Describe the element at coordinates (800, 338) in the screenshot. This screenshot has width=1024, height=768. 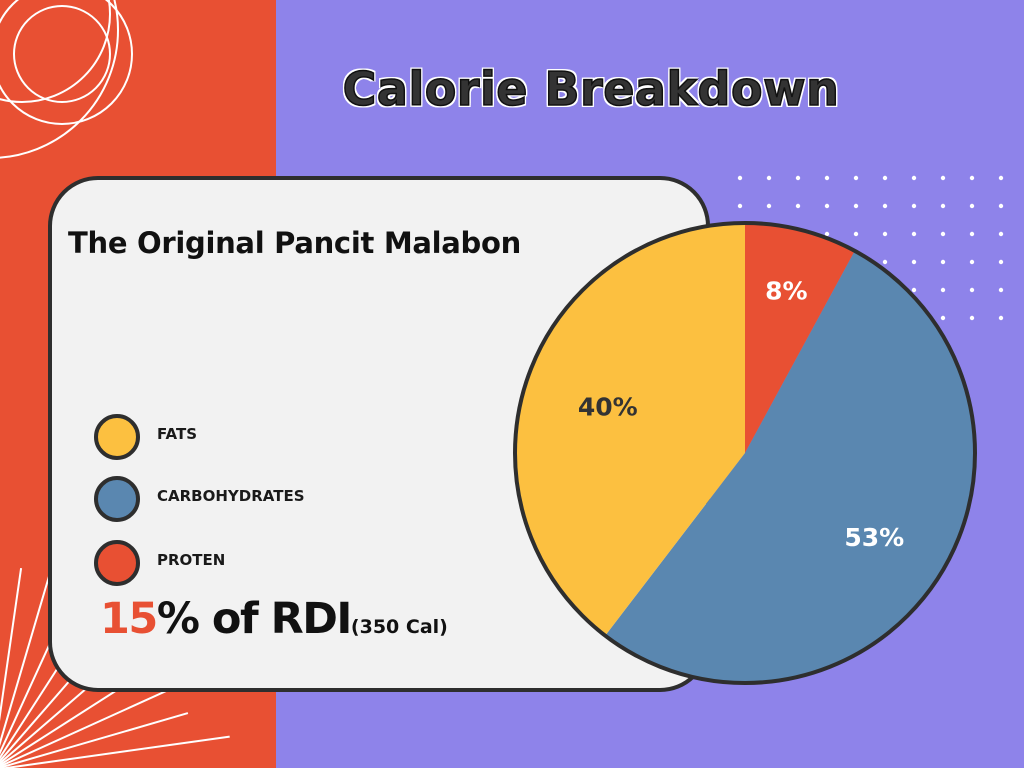
I see `pie-slice-proten` at that location.